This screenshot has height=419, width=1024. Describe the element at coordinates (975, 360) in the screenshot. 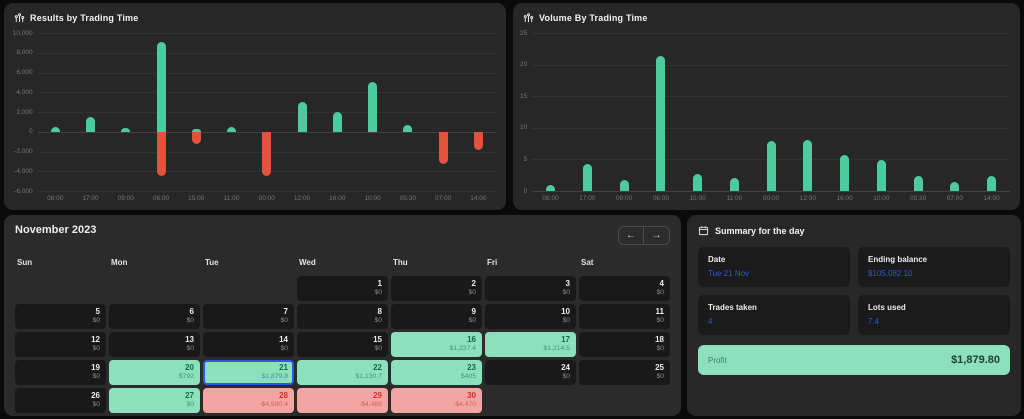

I see `profit-value: $1,879.80` at that location.